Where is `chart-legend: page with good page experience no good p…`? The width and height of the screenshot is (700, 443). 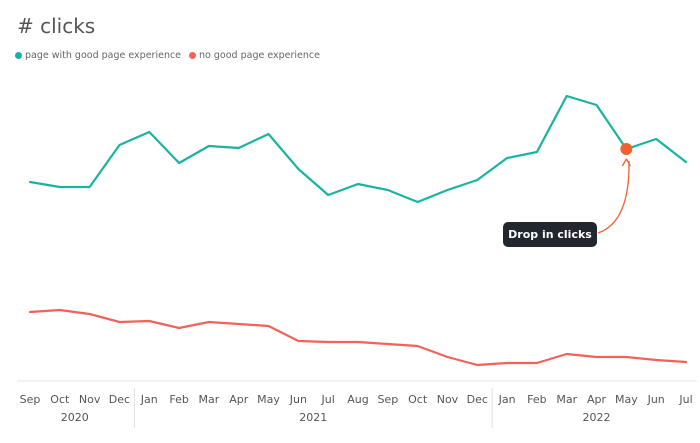 chart-legend: page with good page experience no good p… is located at coordinates (171, 55).